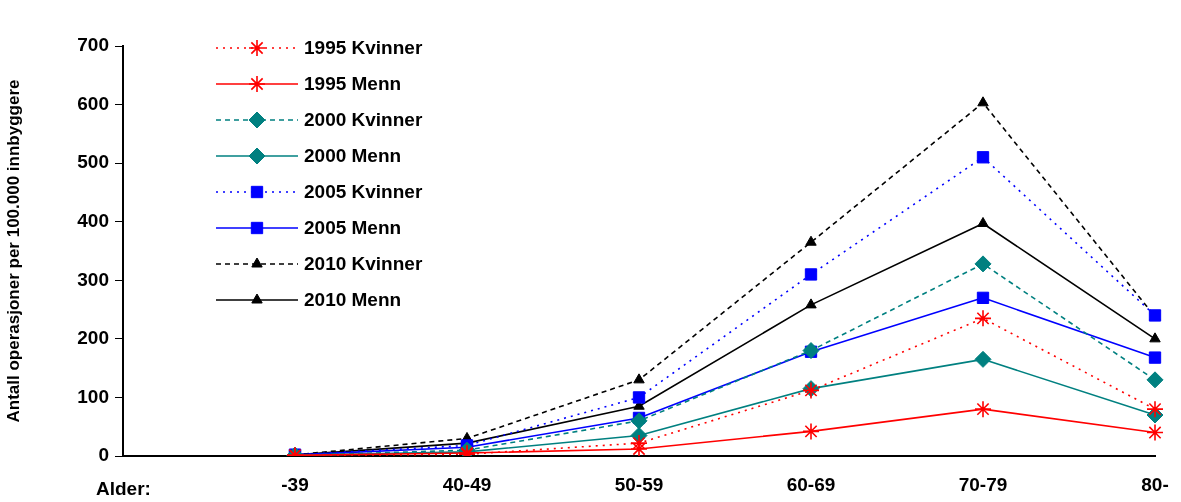 This screenshot has height=502, width=1181. I want to click on x-axis-title: Alder:, so click(123, 489).